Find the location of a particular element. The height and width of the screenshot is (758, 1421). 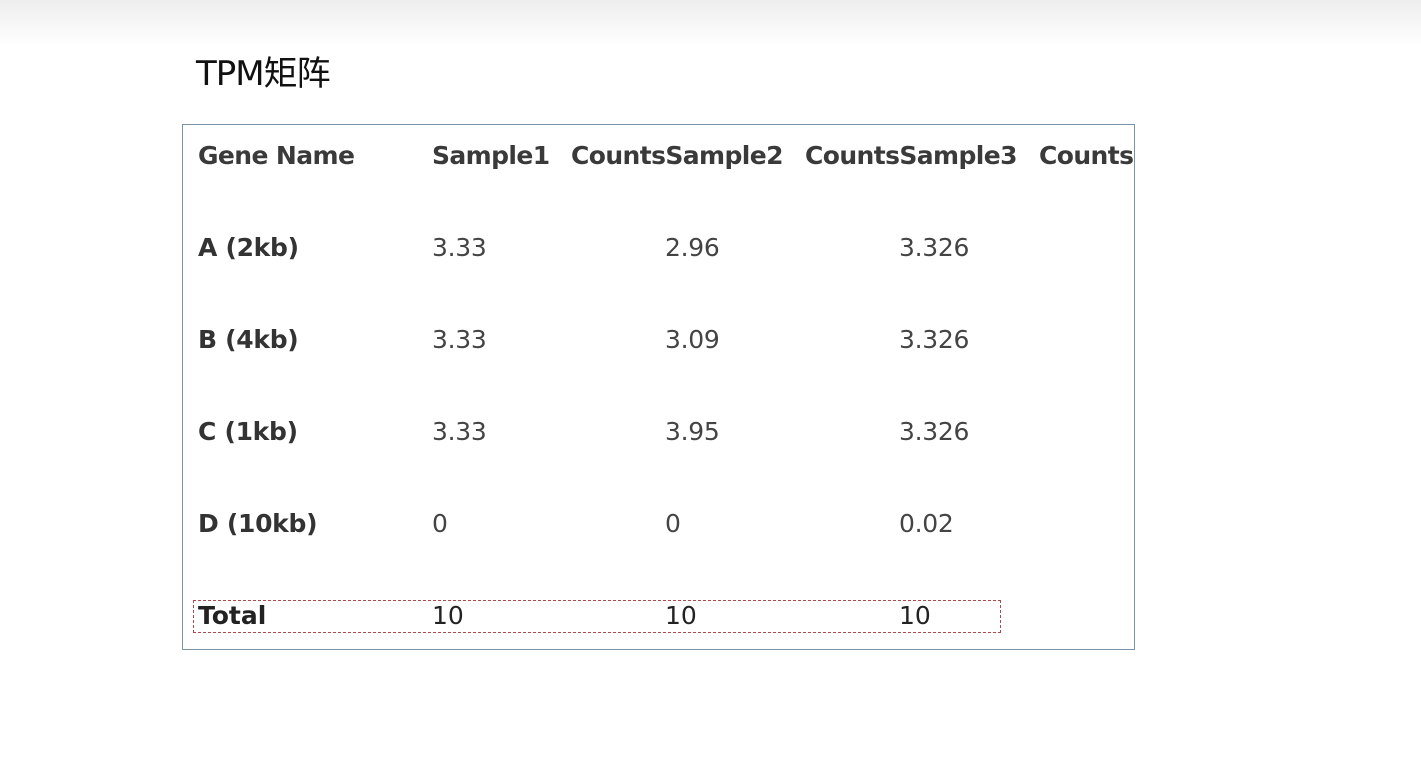

column-header-sample3: CountsSample3 is located at coordinates (911, 155).